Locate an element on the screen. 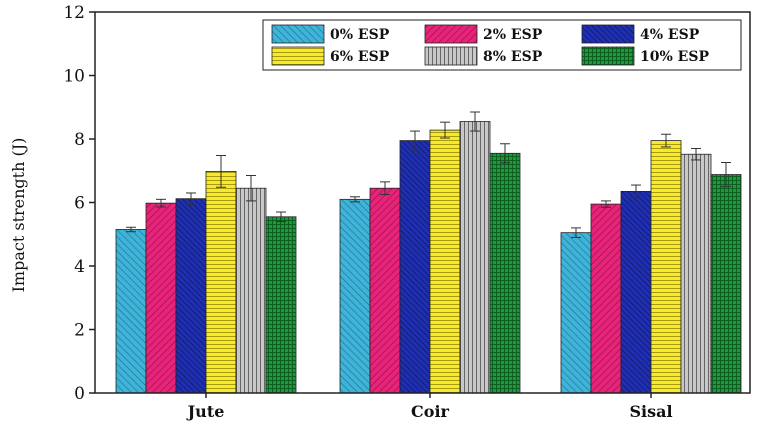  bar-coir-0-esp is located at coordinates (355, 296).